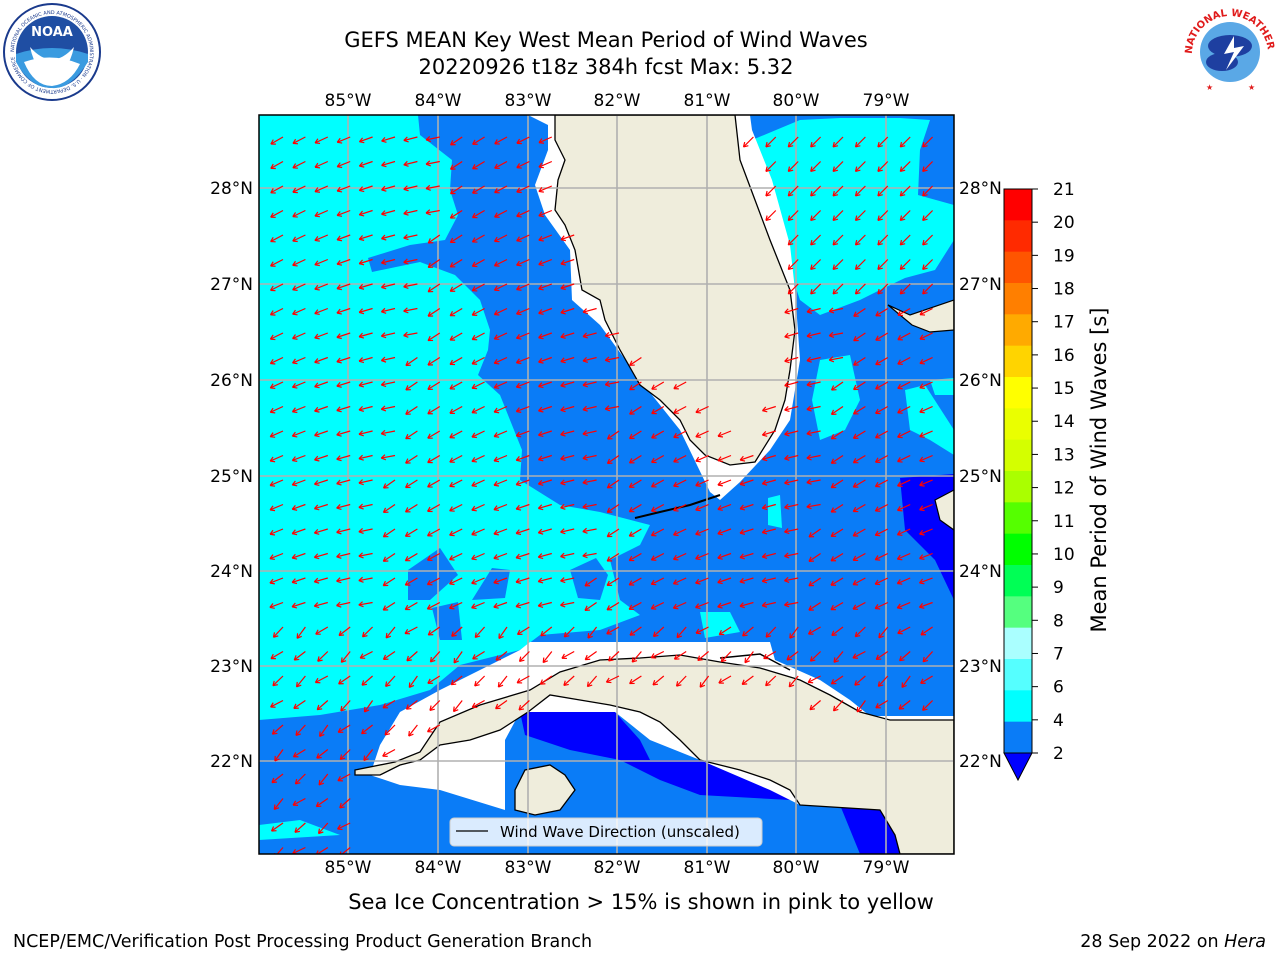 This screenshot has width=1280, height=960. I want to click on colorbar-segment, so click(1018, 675).